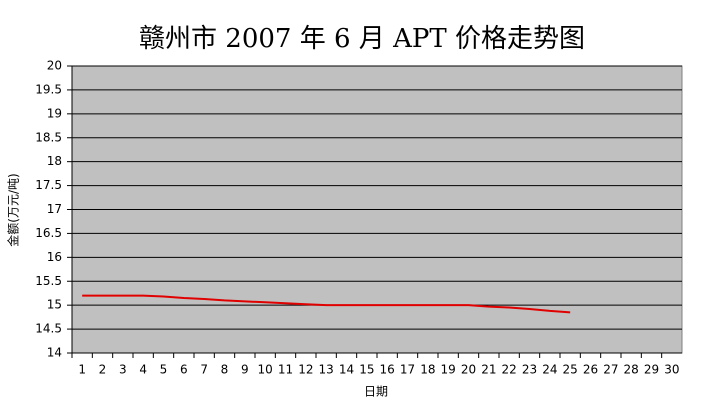 Image resolution: width=711 pixels, height=413 pixels. What do you see at coordinates (631, 370) in the screenshot?
I see `x-tick-label: 28` at bounding box center [631, 370].